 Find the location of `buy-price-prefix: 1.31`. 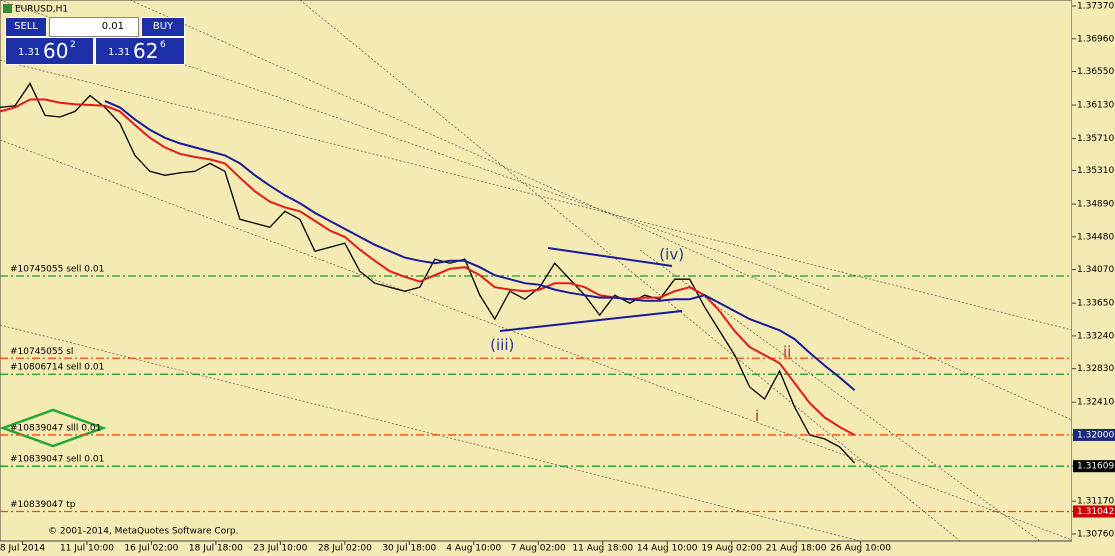

buy-price-prefix: 1.31 is located at coordinates (119, 52).